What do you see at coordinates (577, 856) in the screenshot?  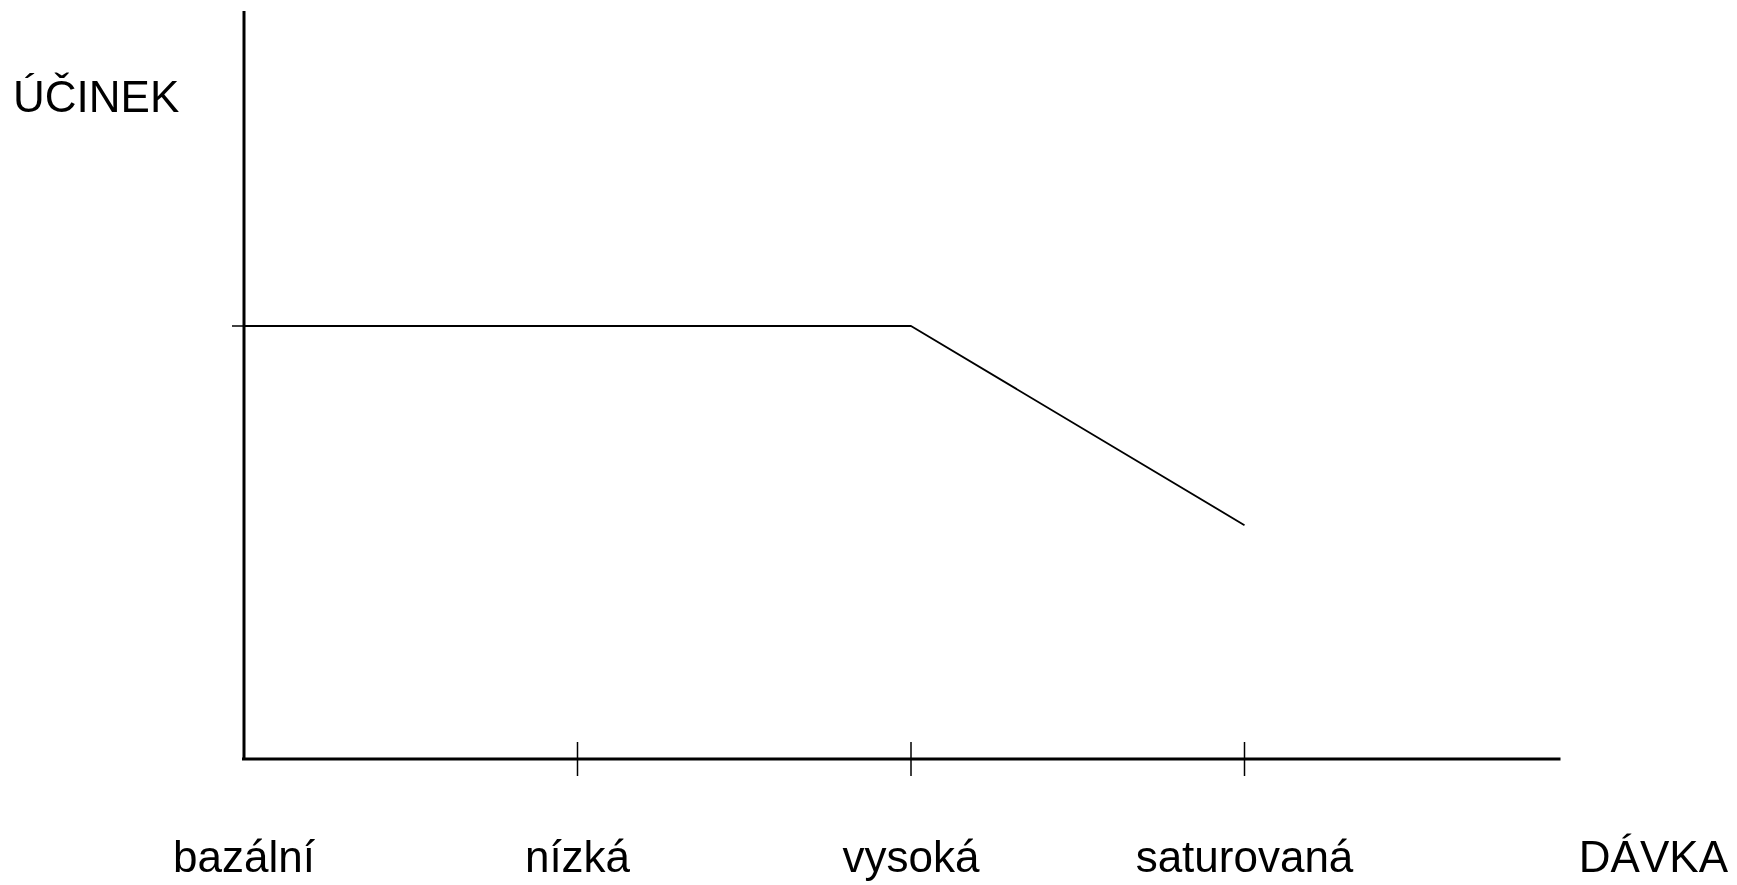 I see `x-tick-label: nízká` at bounding box center [577, 856].